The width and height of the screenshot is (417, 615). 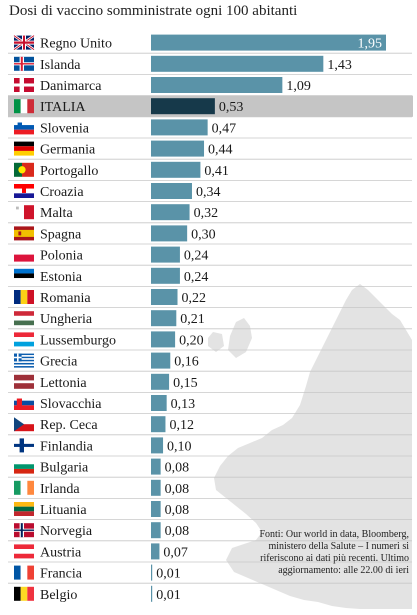 I want to click on italy-flag, so click(x=24, y=106).